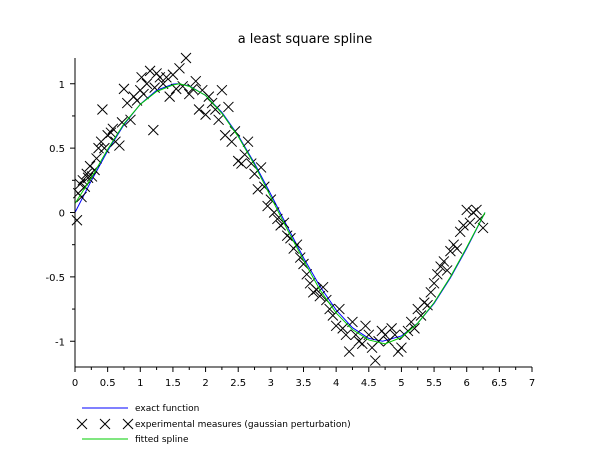 Image resolution: width=610 pixels, height=460 pixels. I want to click on x-tick-label: 4, so click(336, 383).